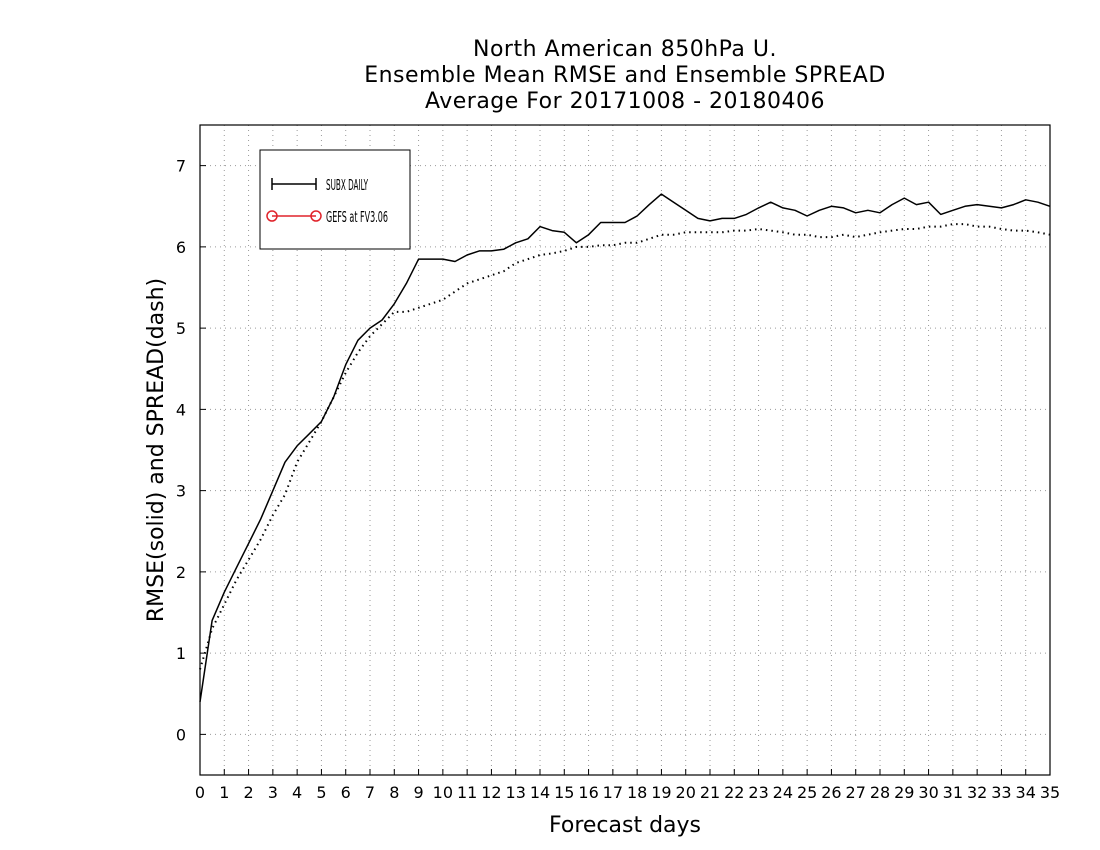  I want to click on x-tick-label: 25, so click(807, 792).